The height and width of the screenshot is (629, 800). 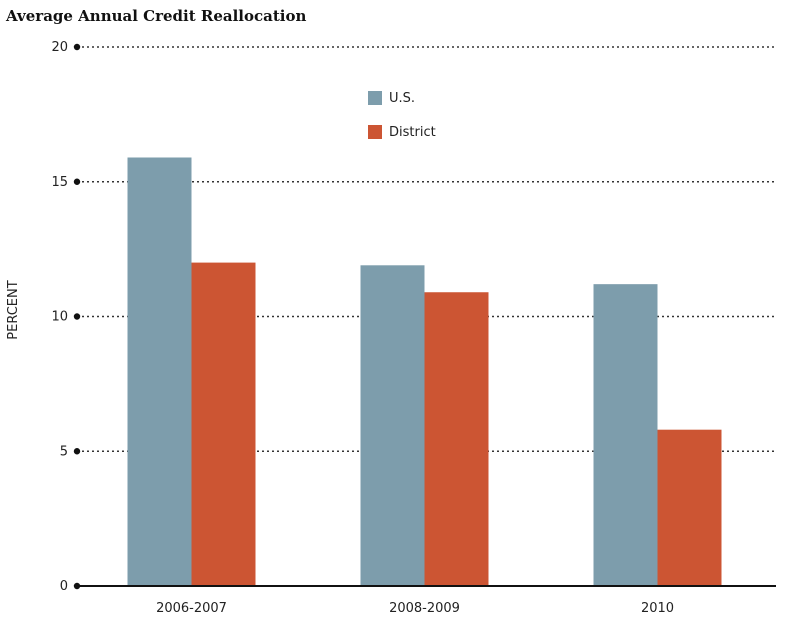 What do you see at coordinates (402, 98) in the screenshot?
I see `legend-label: U.S.` at bounding box center [402, 98].